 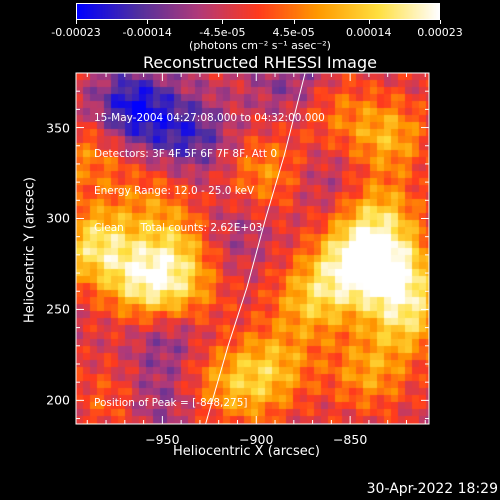 I want to click on colorbar-tick-label: -0.00023, so click(x=76, y=32).